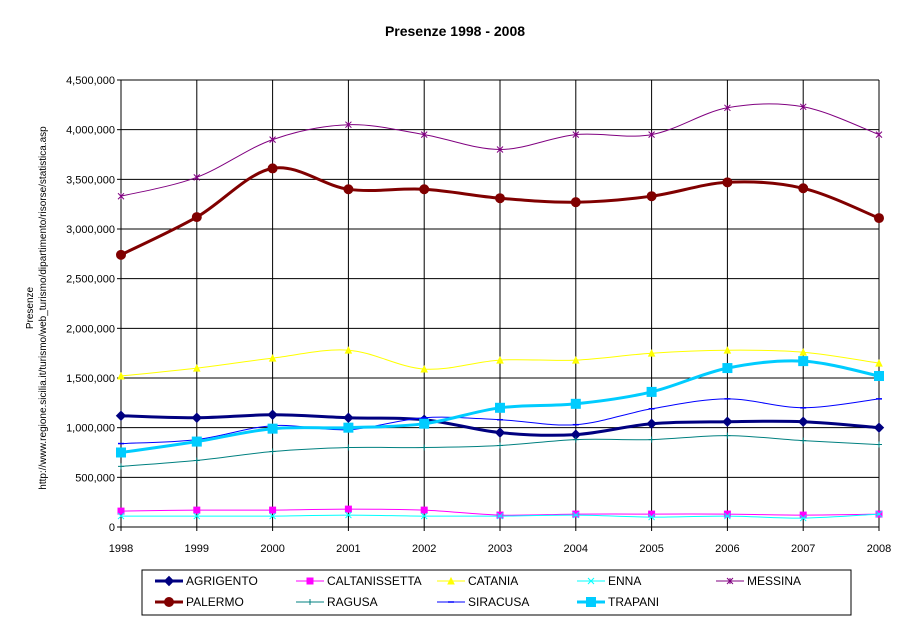 Image resolution: width=911 pixels, height=623 pixels. I want to click on y-tick-label: 3,000,000, so click(90, 230).